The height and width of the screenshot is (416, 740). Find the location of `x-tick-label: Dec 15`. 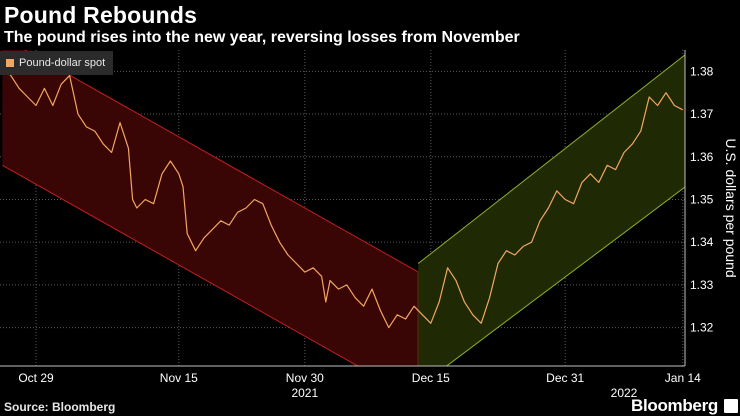

x-tick-label: Dec 15 is located at coordinates (431, 378).